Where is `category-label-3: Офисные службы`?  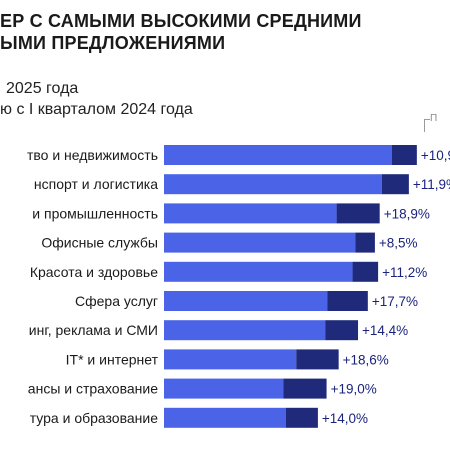 category-label-3: Офисные службы is located at coordinates (99, 243).